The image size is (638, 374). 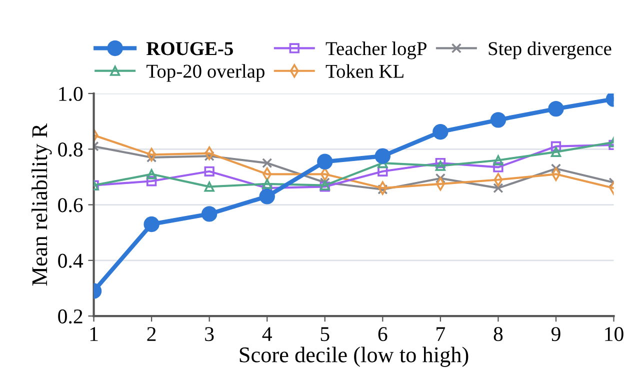 What do you see at coordinates (354, 356) in the screenshot?
I see `x-axis-title: Score decile (low to high)` at bounding box center [354, 356].